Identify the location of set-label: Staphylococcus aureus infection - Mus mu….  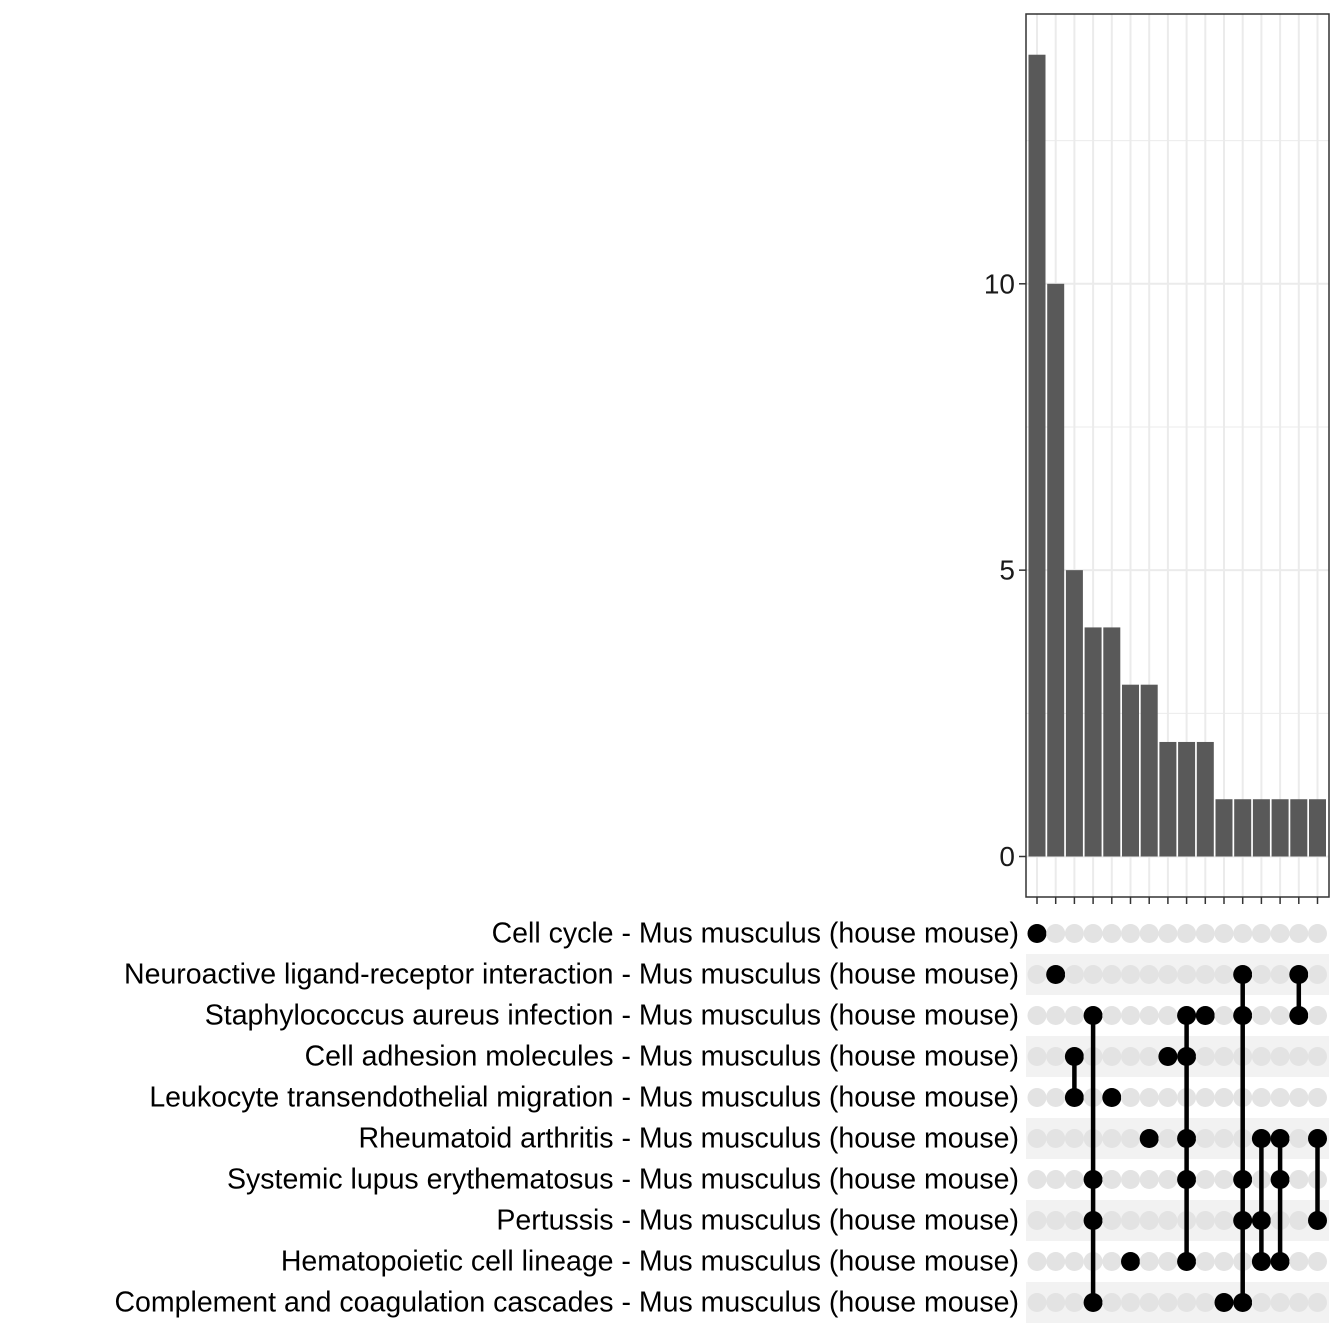
(612, 1016).